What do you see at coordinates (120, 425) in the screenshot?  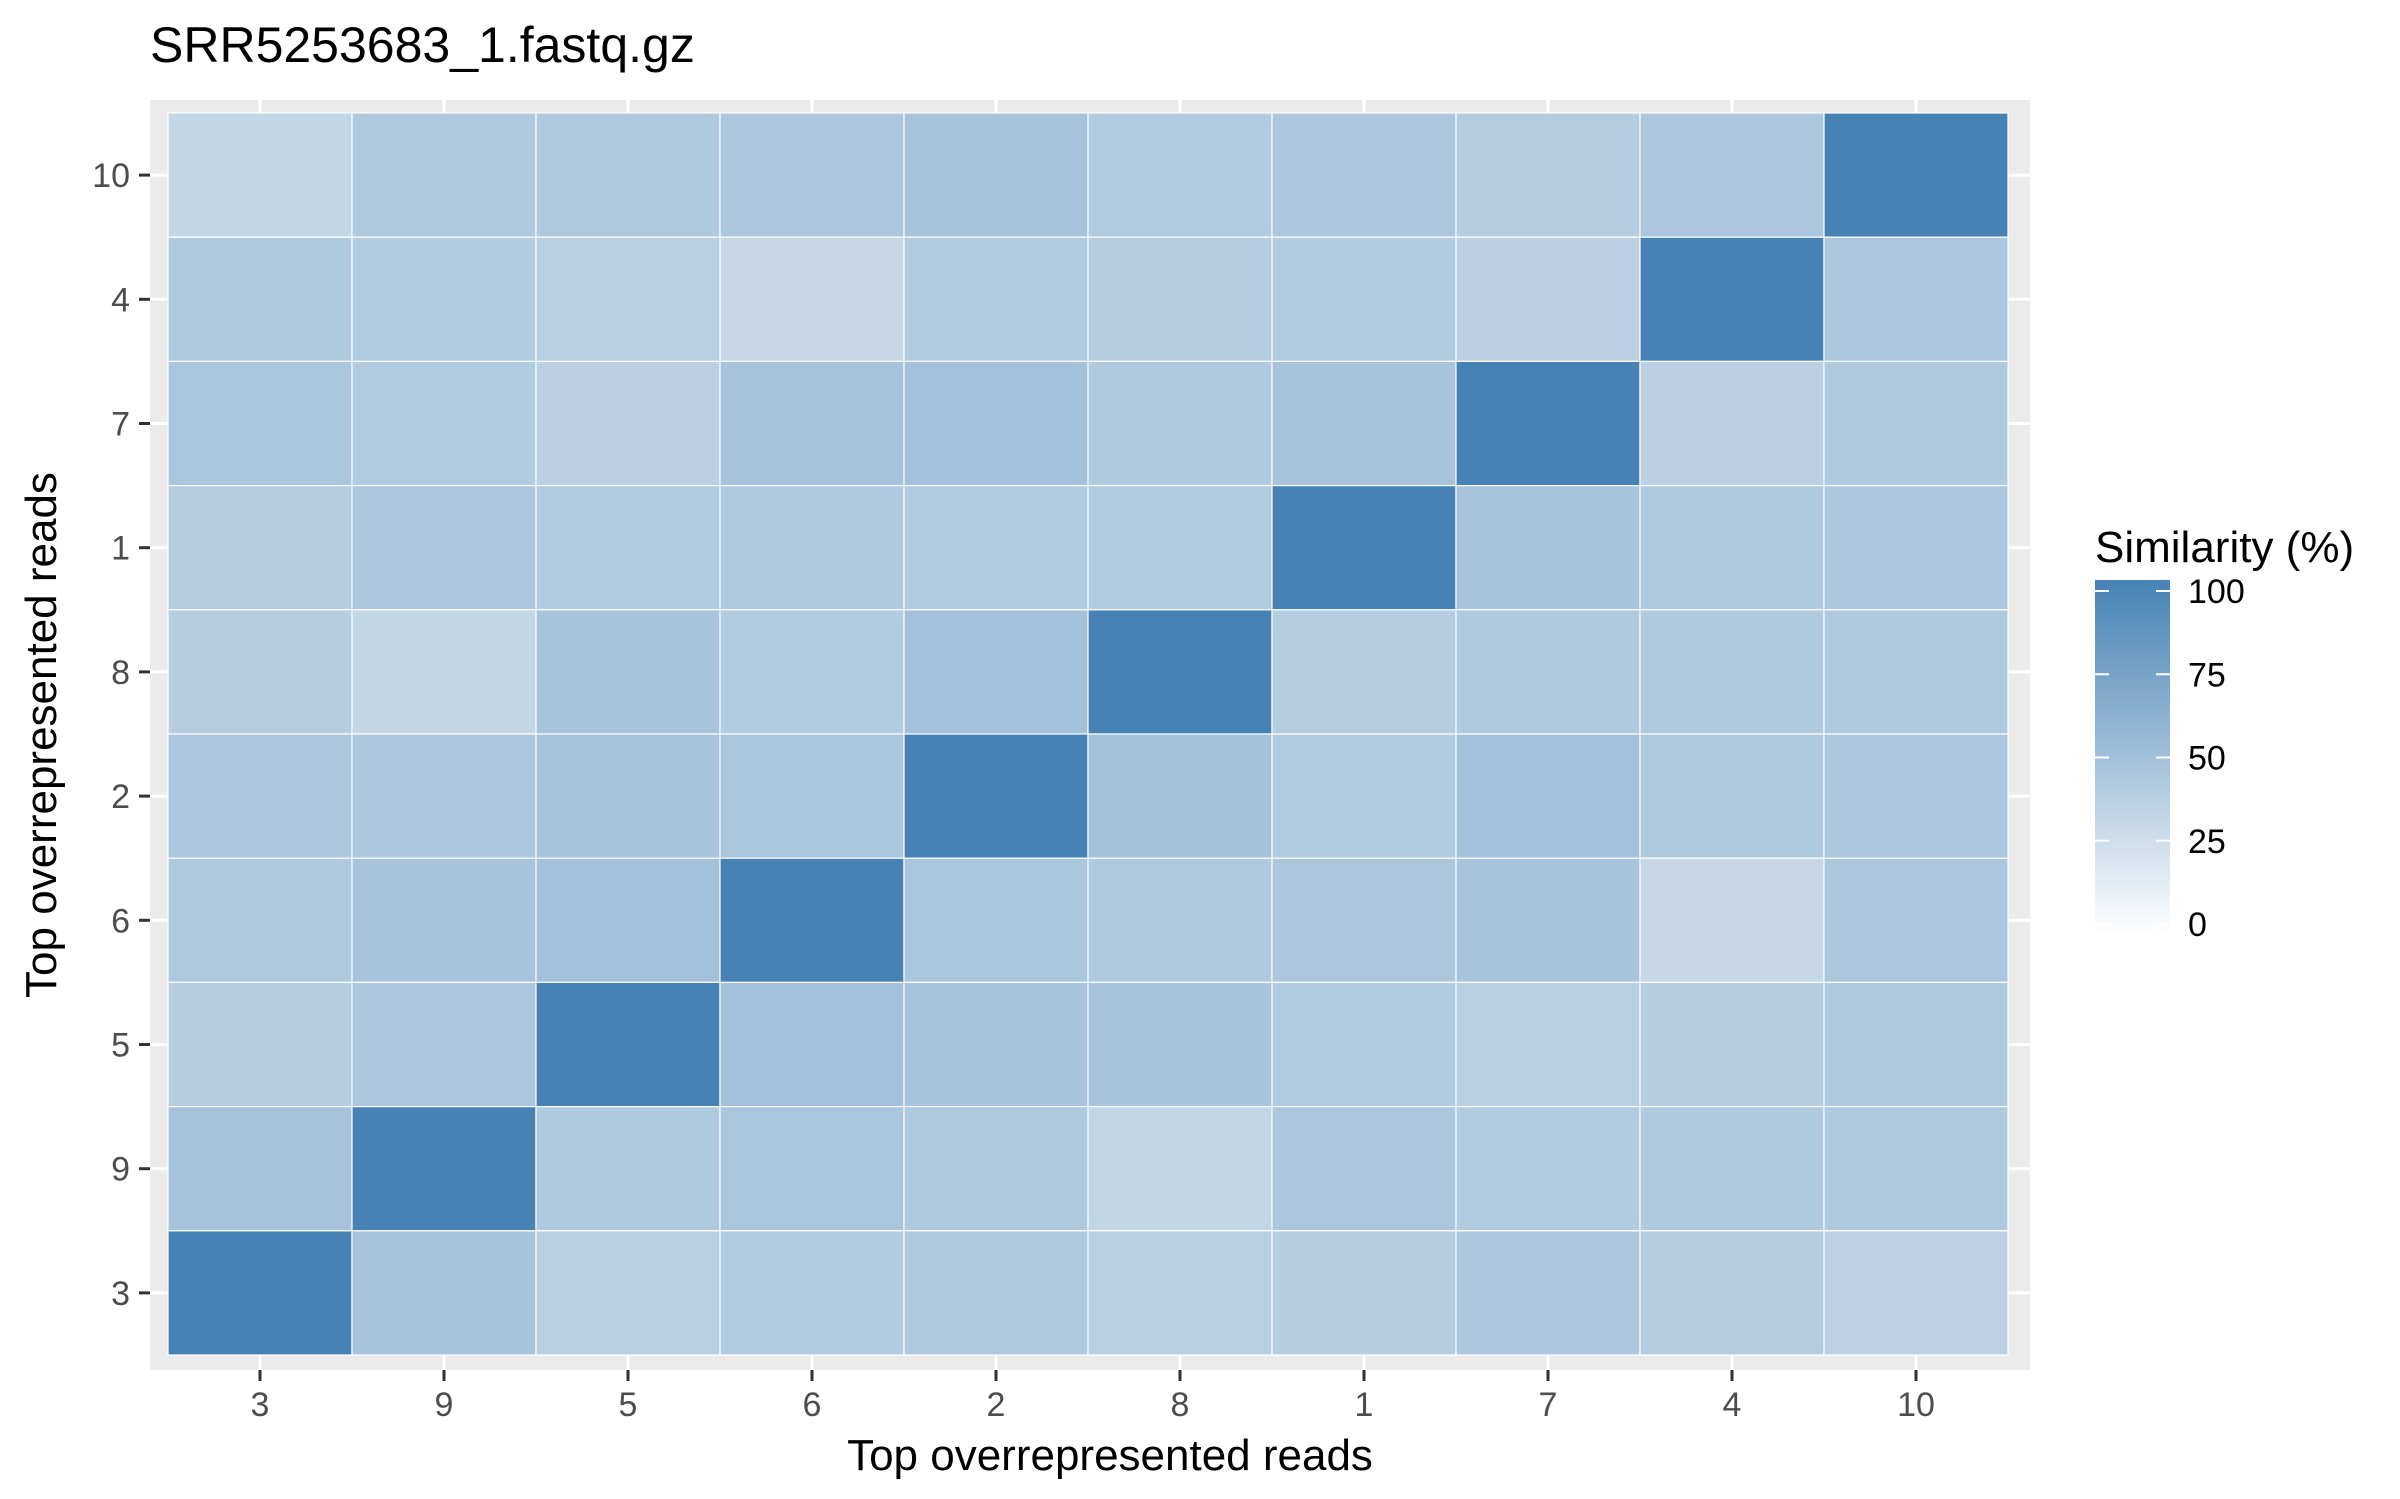 I see `y-tick-label: 7` at bounding box center [120, 425].